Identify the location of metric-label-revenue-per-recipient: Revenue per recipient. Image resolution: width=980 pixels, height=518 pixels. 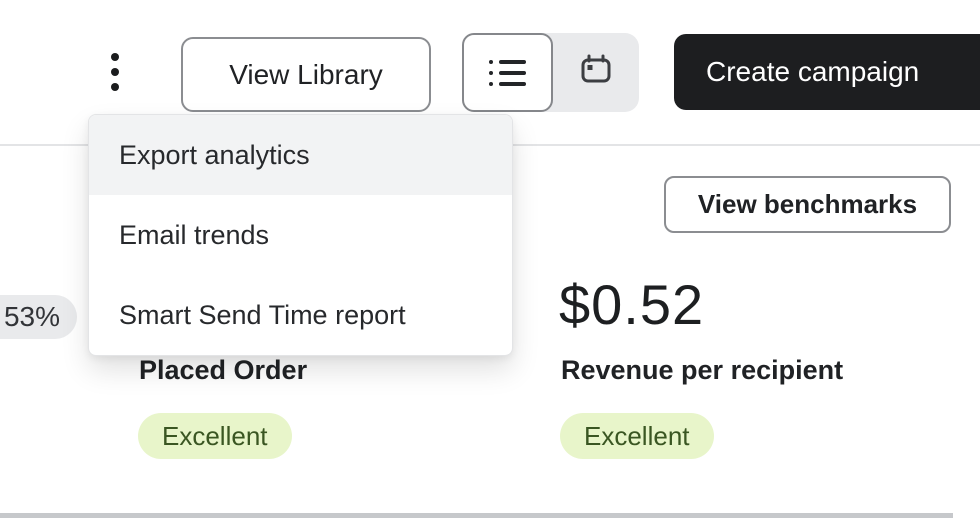
(702, 370).